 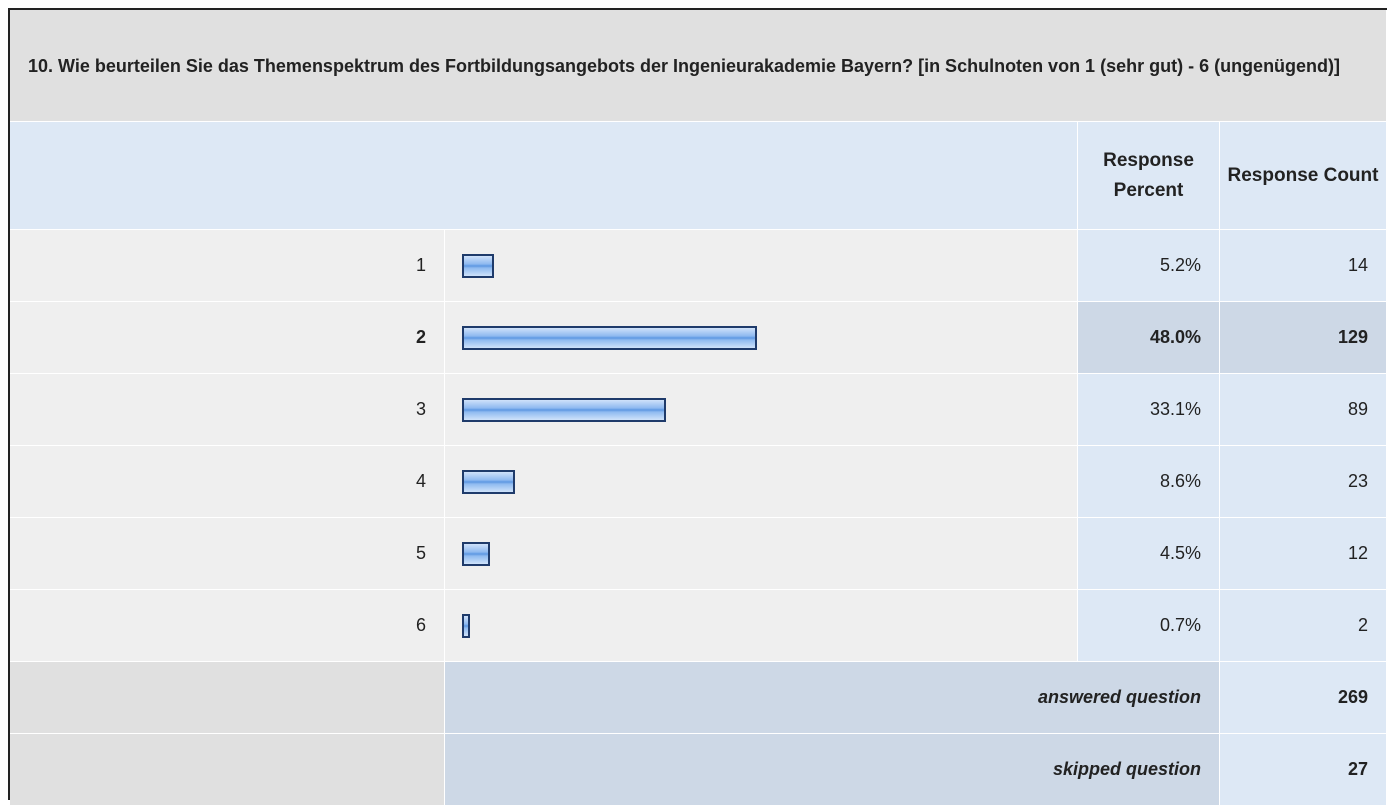 What do you see at coordinates (1303, 176) in the screenshot?
I see `header-count: Response Count` at bounding box center [1303, 176].